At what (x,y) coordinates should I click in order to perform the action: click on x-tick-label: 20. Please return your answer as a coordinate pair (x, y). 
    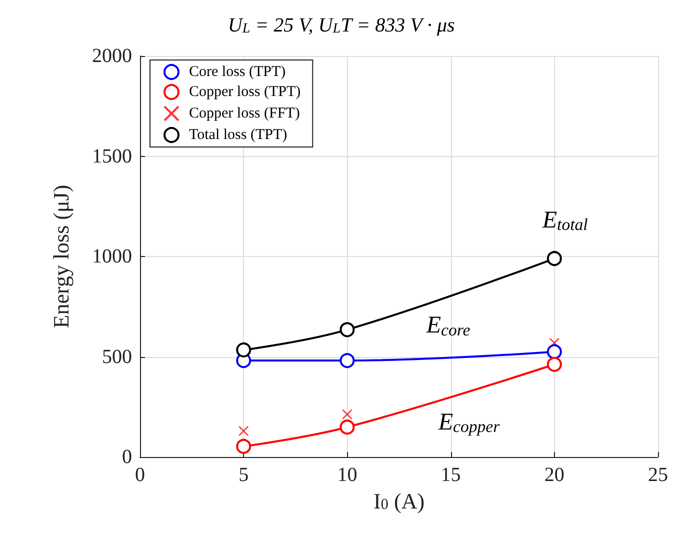
    Looking at the image, I should click on (554, 475).